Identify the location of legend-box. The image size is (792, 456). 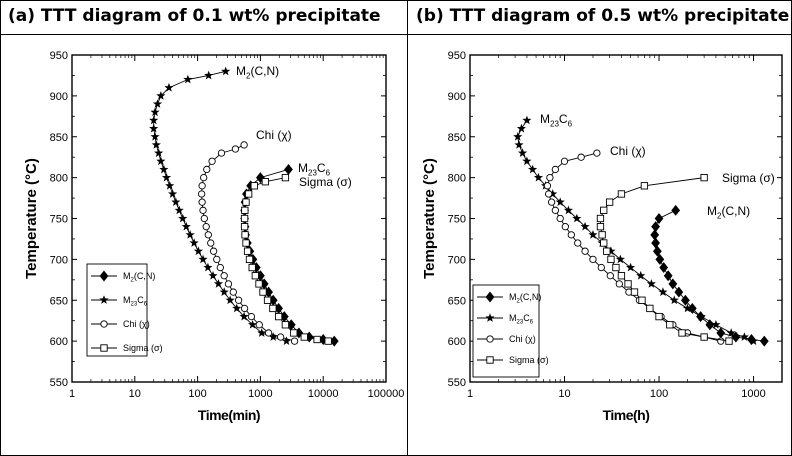
(506, 331).